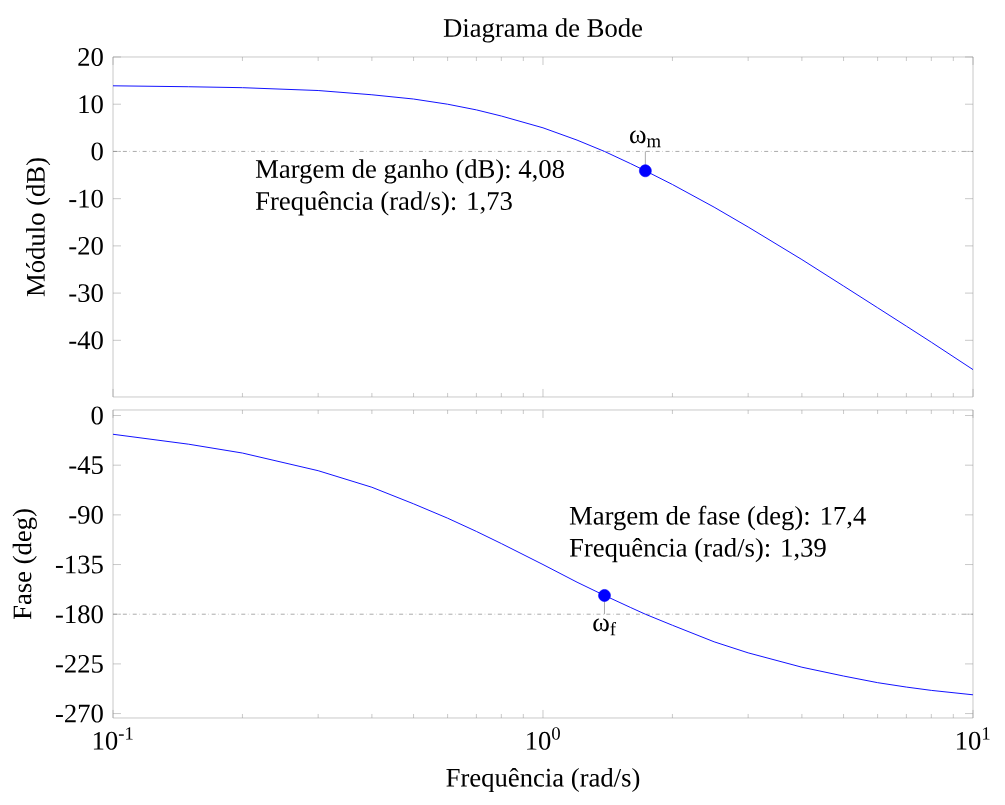  What do you see at coordinates (409, 171) in the screenshot?
I see `annotation: Margem de ganho (dB): 4,08` at bounding box center [409, 171].